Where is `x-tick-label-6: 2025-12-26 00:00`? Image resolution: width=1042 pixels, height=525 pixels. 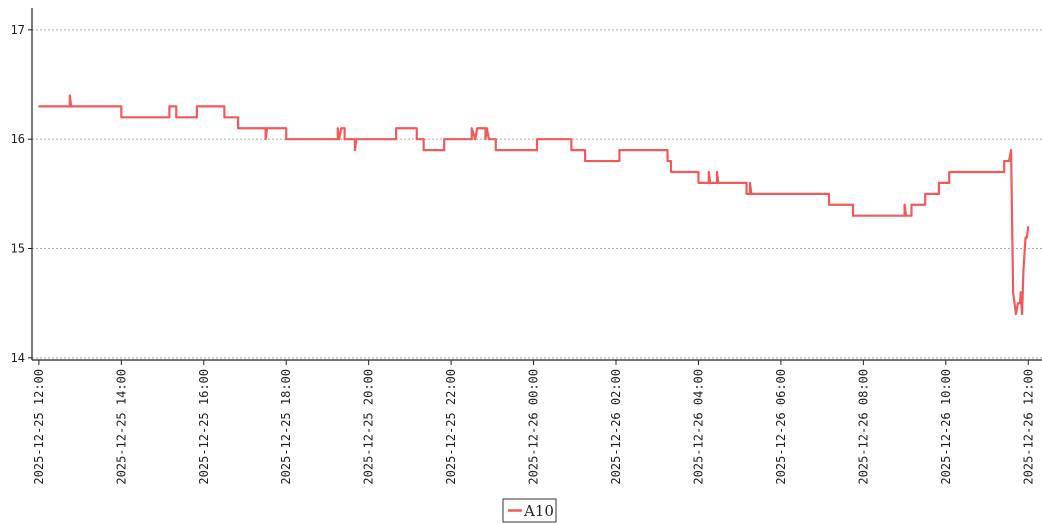 x-tick-label-6: 2025-12-26 00:00 is located at coordinates (534, 427).